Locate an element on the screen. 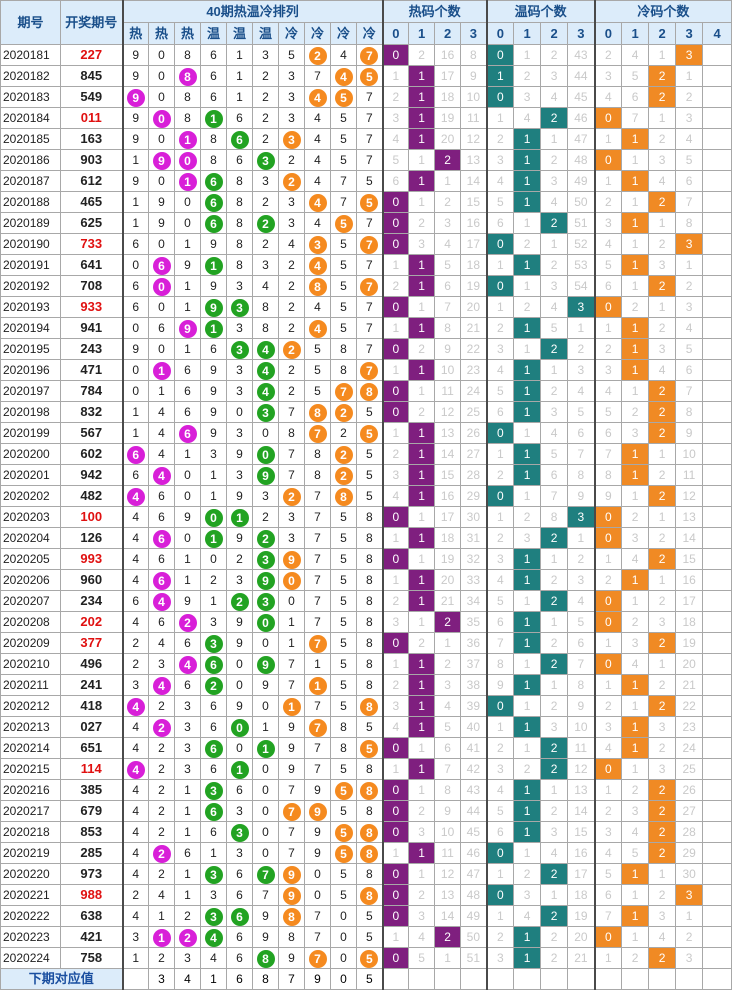  warm-count-miss: 11 is located at coordinates (581, 748).